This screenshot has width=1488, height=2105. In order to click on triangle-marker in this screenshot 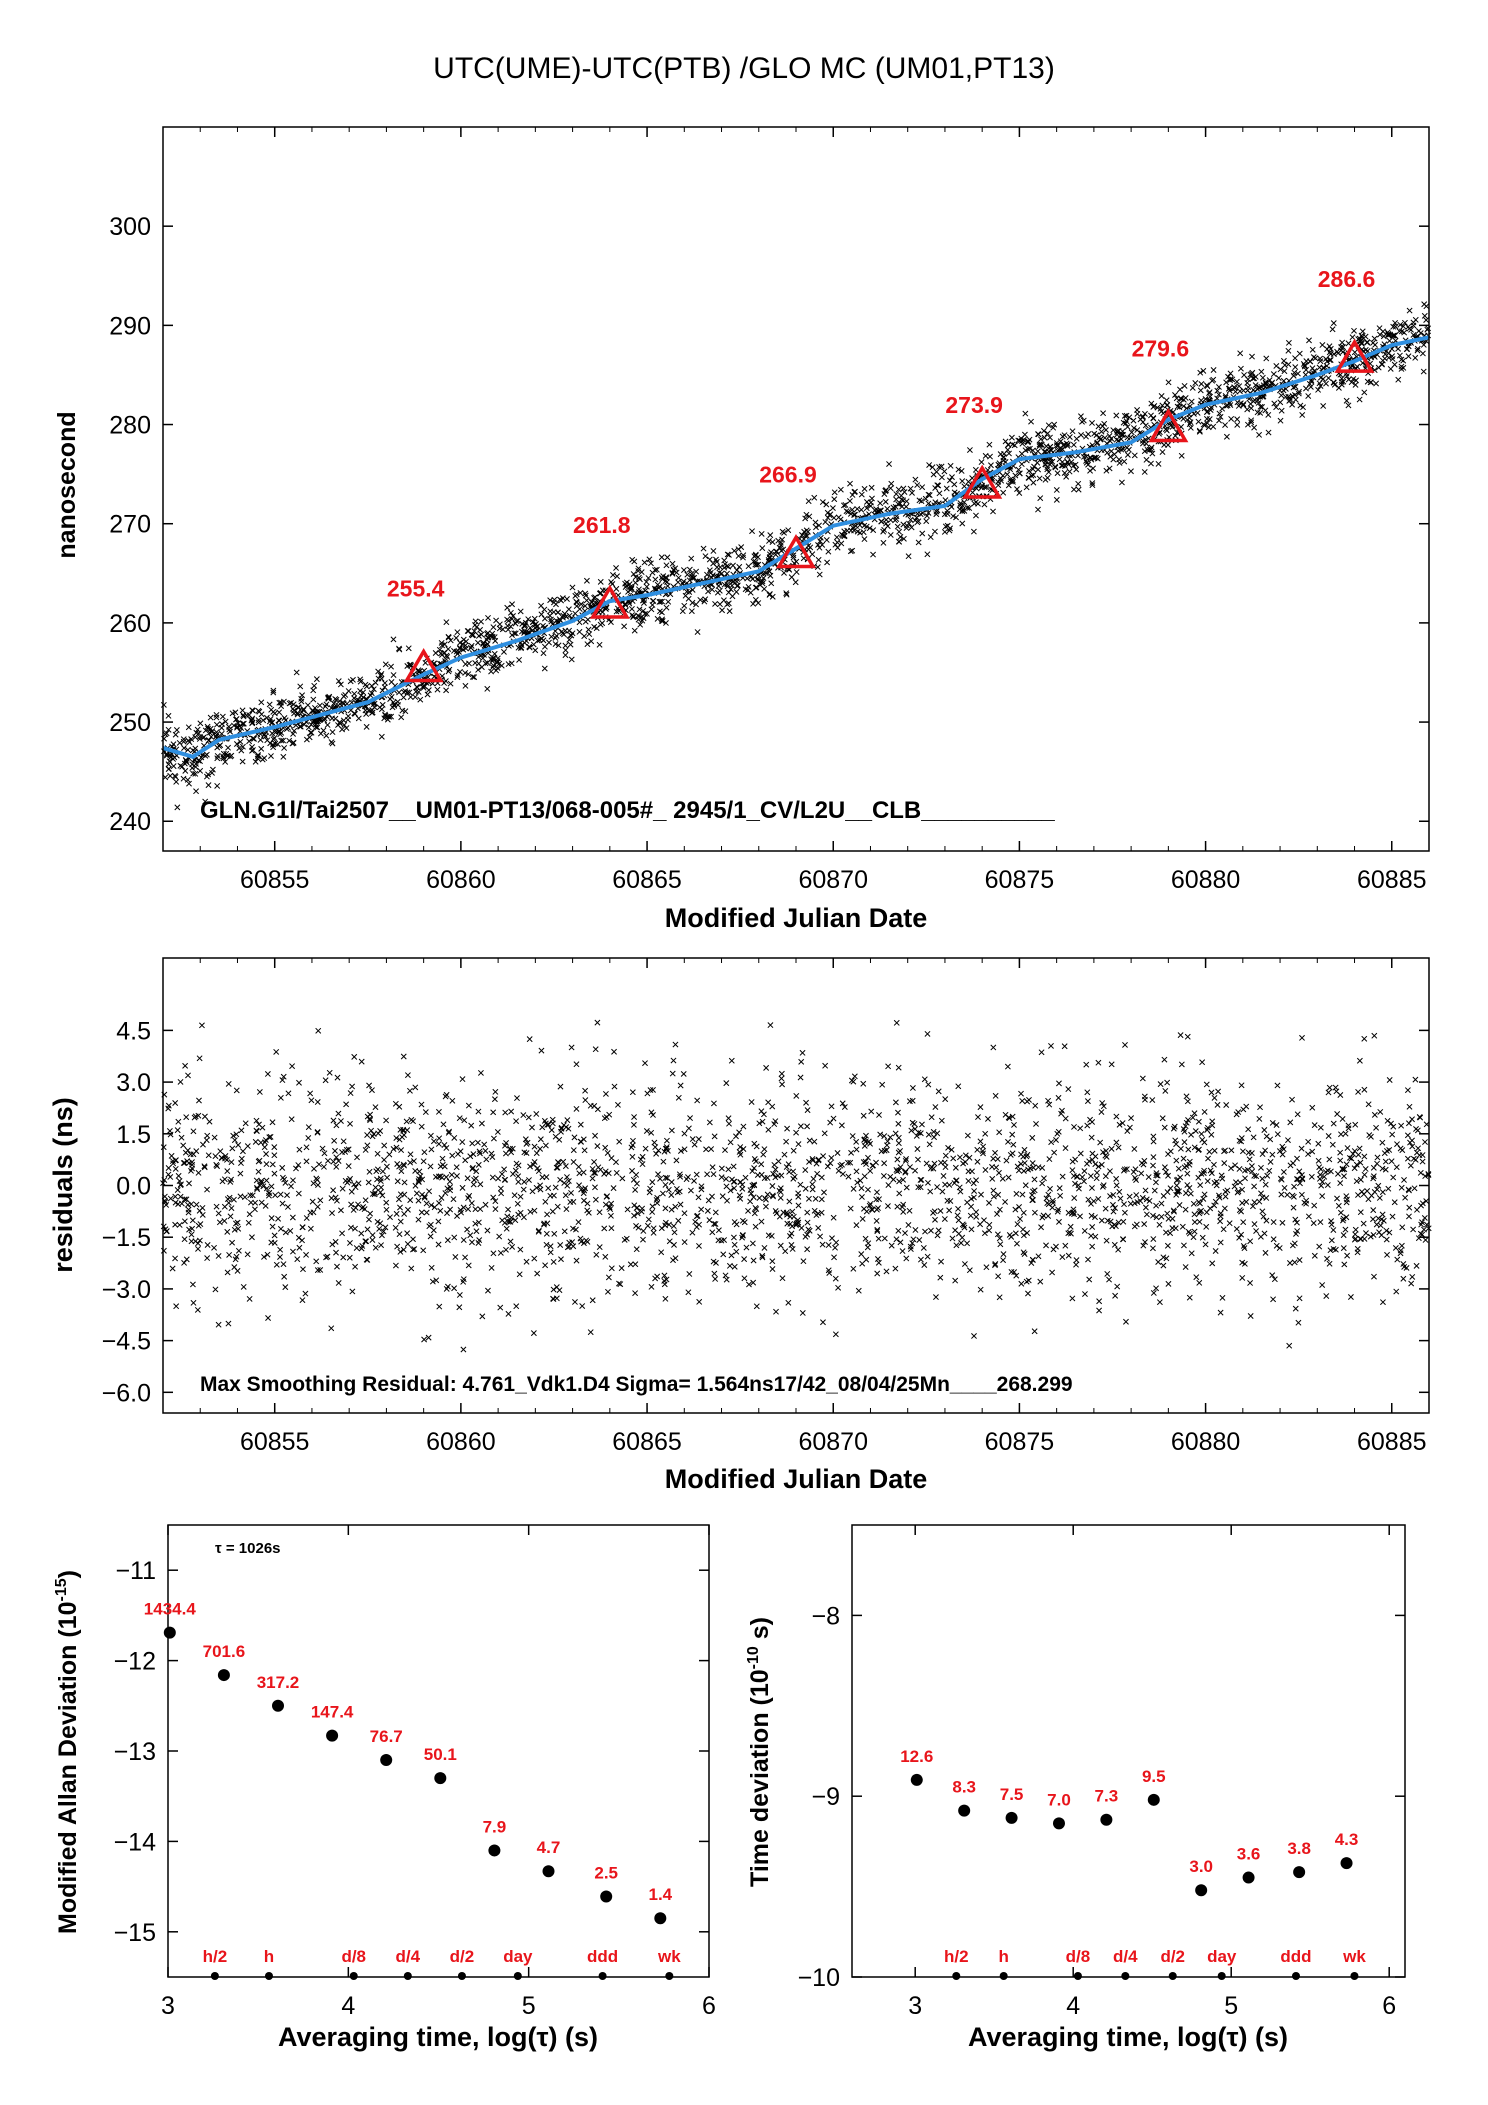, I will do `click(1354, 355)`.